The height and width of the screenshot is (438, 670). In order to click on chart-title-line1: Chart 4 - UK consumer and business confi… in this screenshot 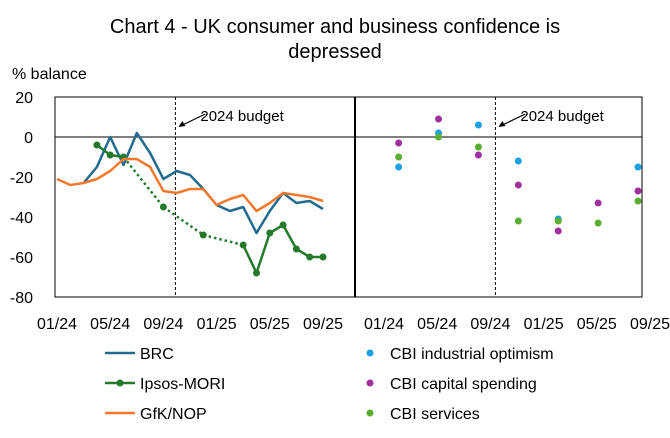, I will do `click(335, 27)`.